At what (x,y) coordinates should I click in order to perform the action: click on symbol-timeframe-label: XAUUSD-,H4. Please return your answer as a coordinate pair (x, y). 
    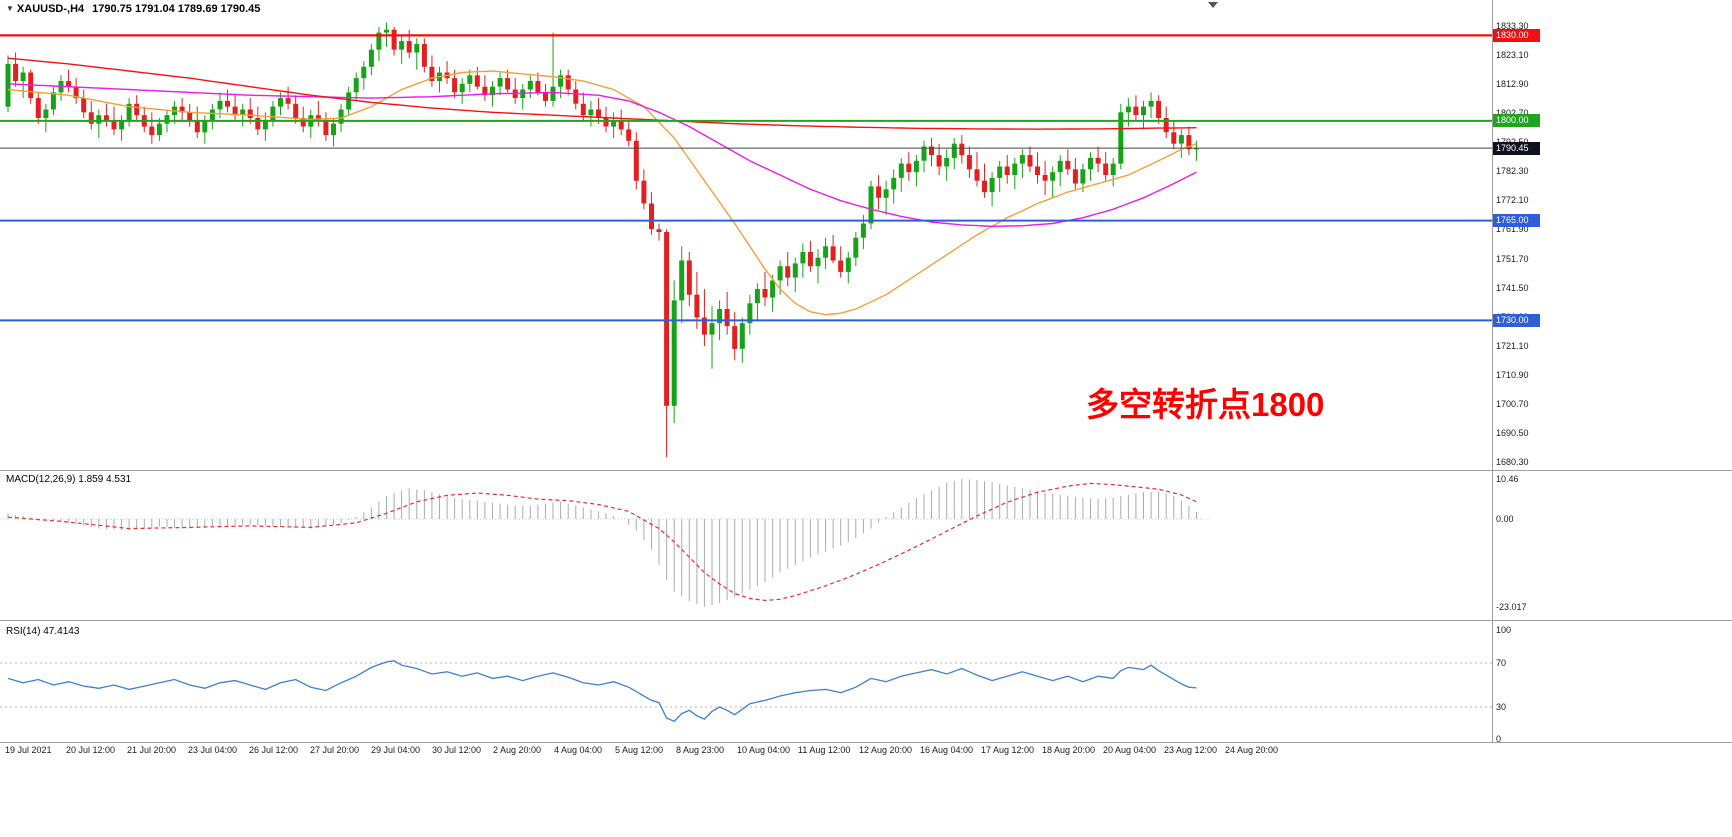
    Looking at the image, I should click on (50, 9).